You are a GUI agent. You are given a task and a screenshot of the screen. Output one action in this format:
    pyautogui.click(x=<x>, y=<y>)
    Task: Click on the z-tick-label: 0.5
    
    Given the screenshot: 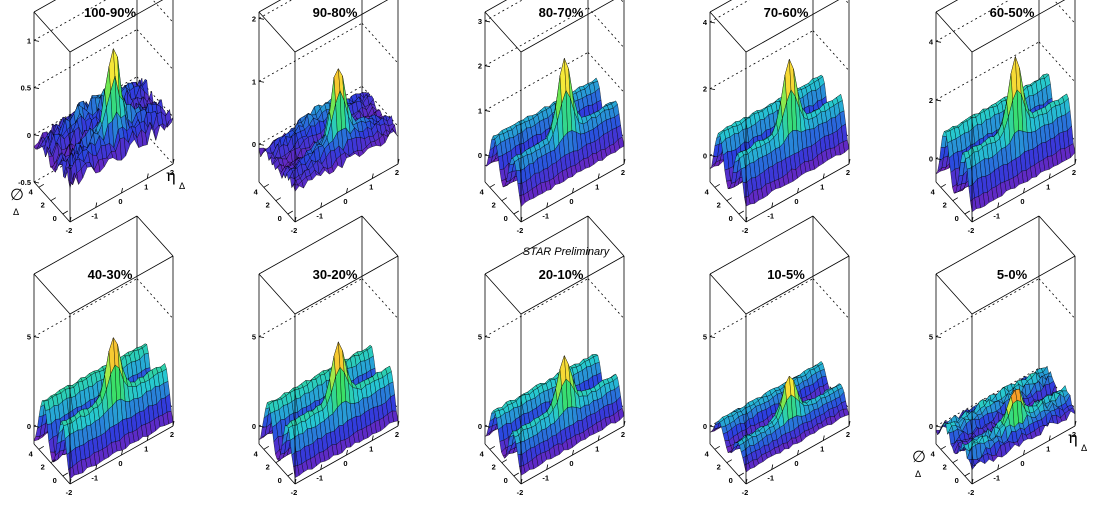 What is the action you would take?
    pyautogui.click(x=26, y=88)
    